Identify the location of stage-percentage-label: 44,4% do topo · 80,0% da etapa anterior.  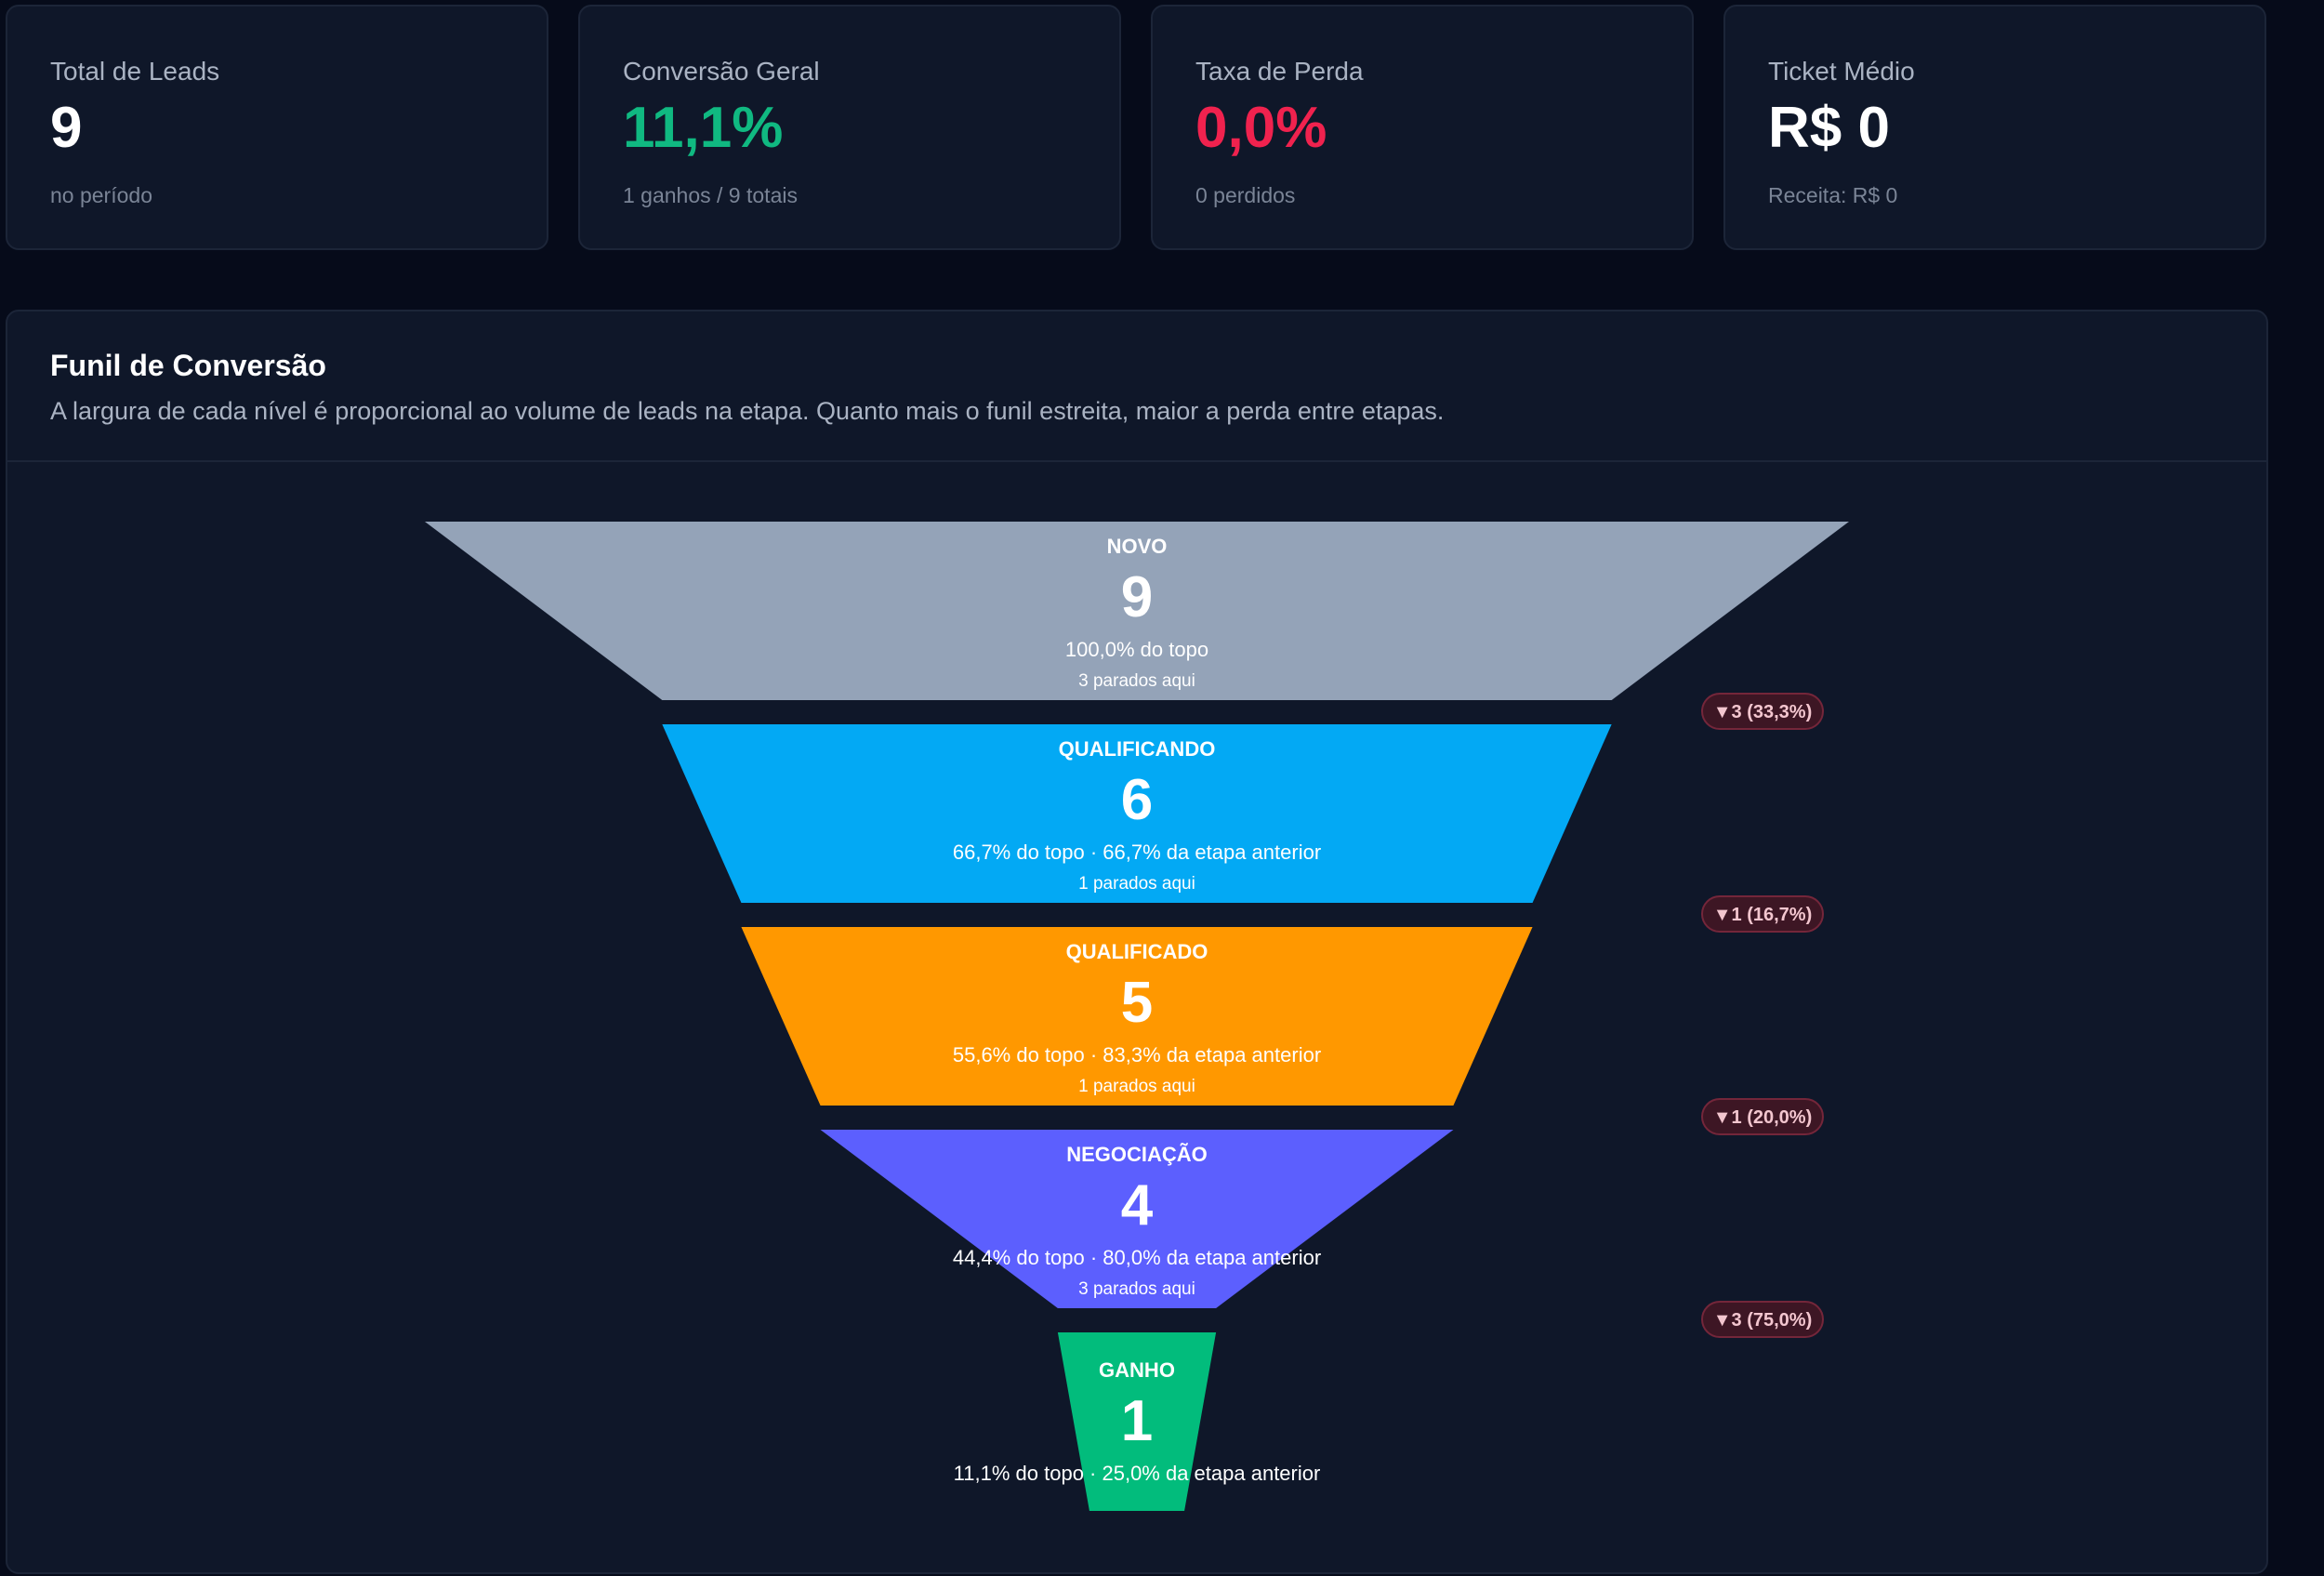
(1137, 1257).